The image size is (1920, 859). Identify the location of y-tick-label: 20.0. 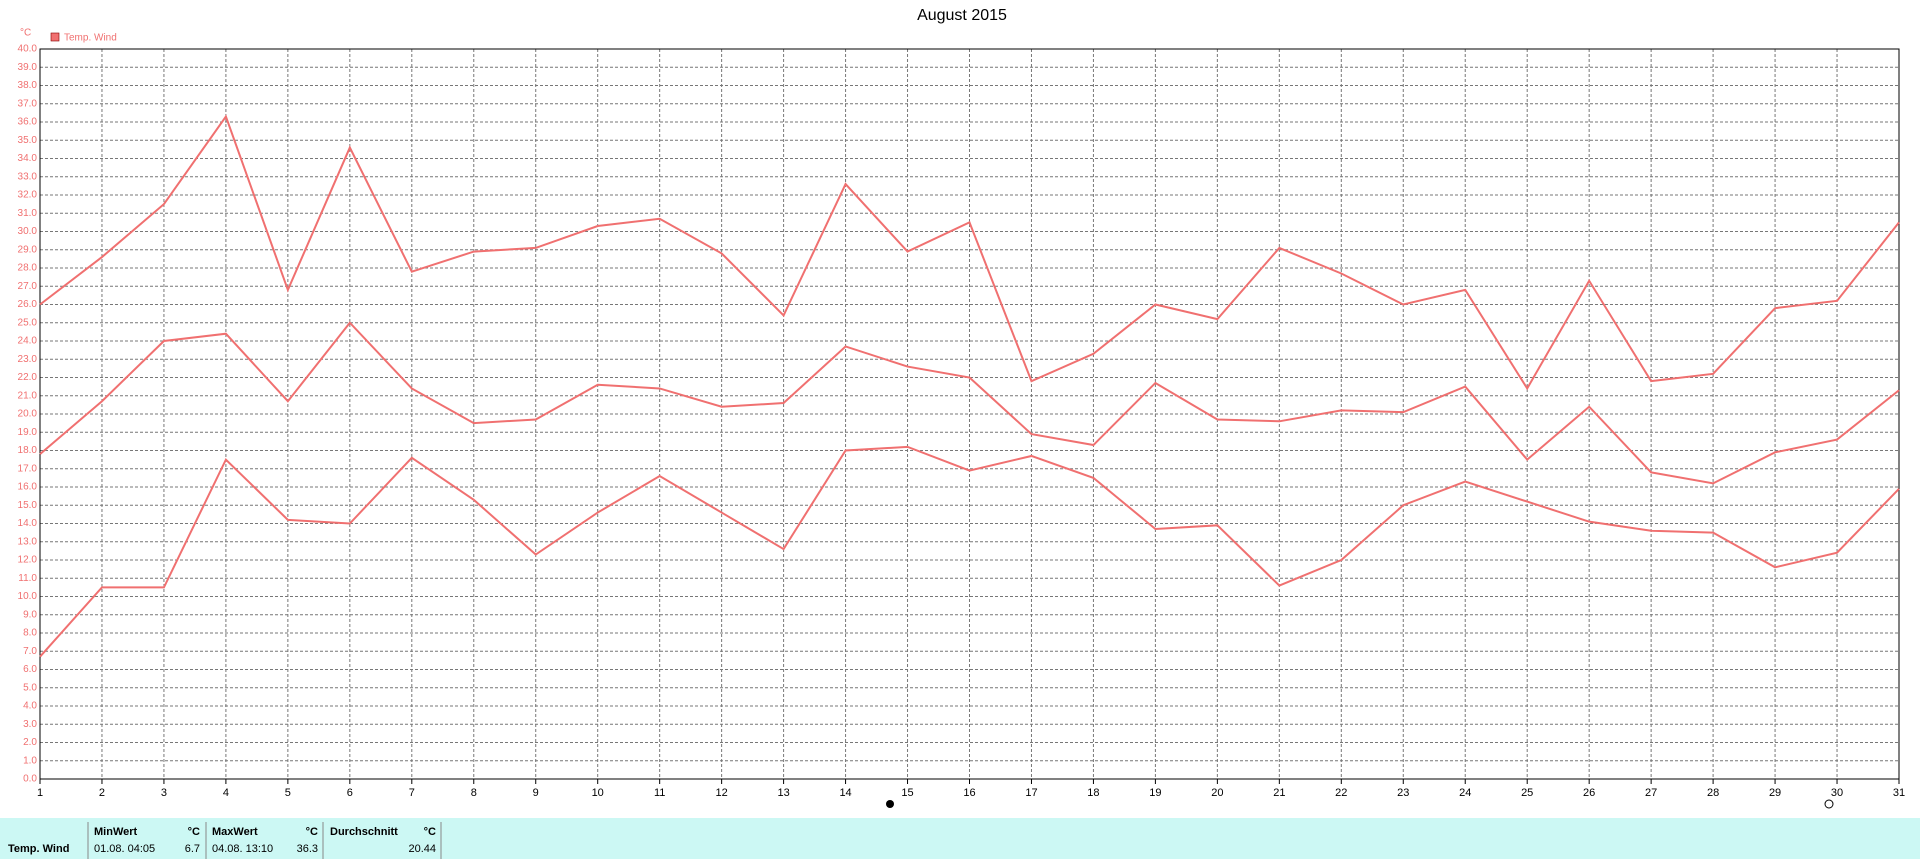
(28, 414).